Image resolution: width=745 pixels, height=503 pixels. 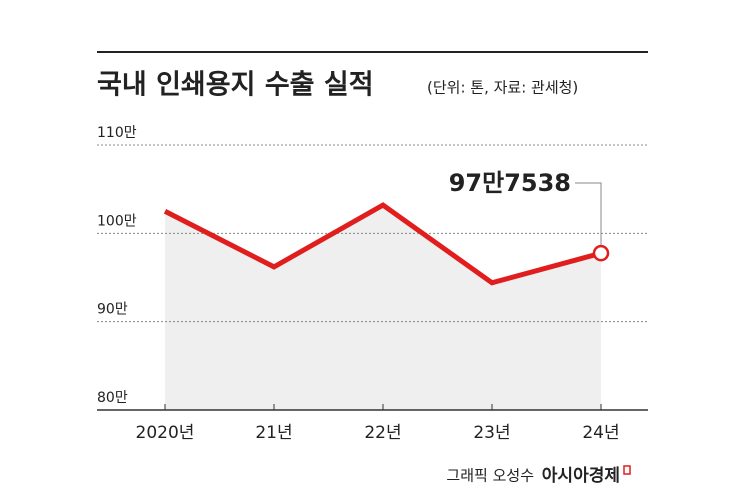 I want to click on x-tick-label: 23년, so click(x=491, y=433).